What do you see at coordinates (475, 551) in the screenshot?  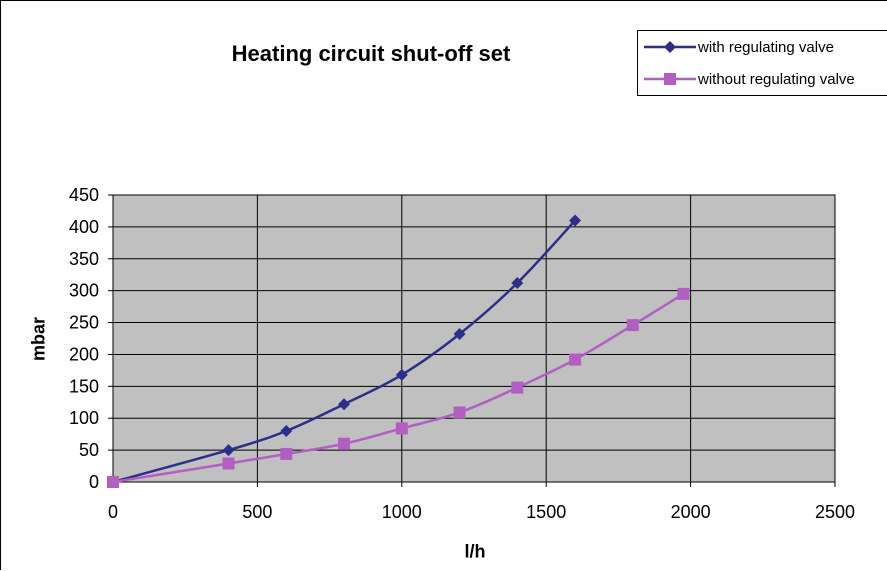 I see `x-axis-title: l/h` at bounding box center [475, 551].